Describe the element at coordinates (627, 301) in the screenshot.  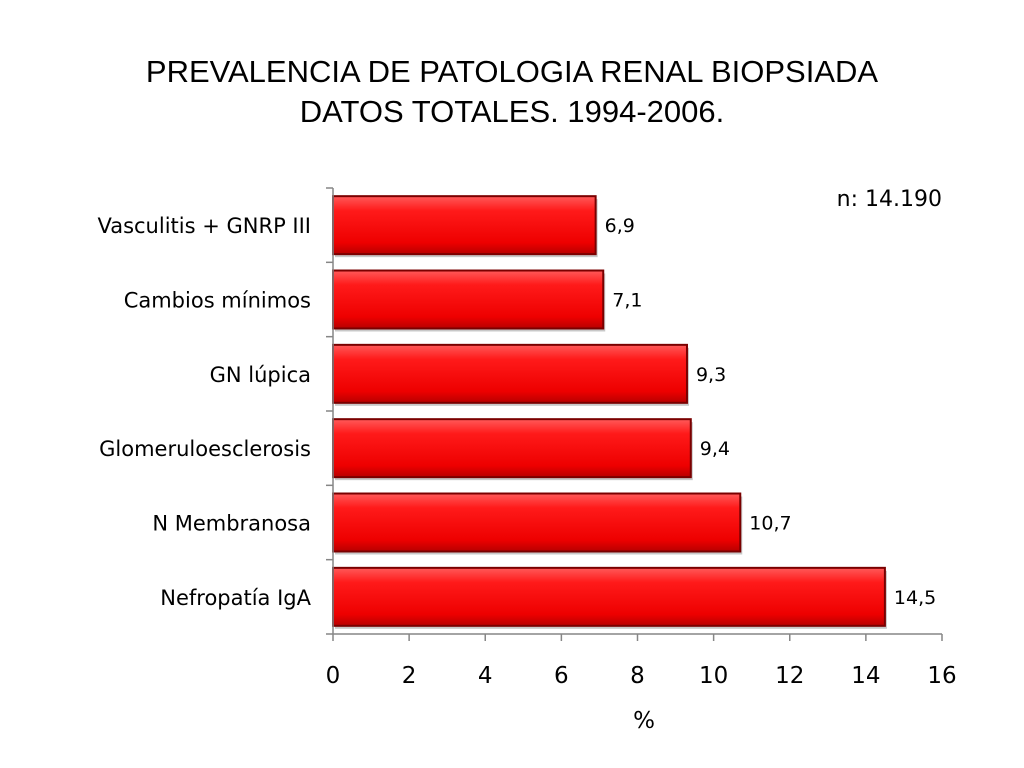
I see `data-label: 7,1` at that location.